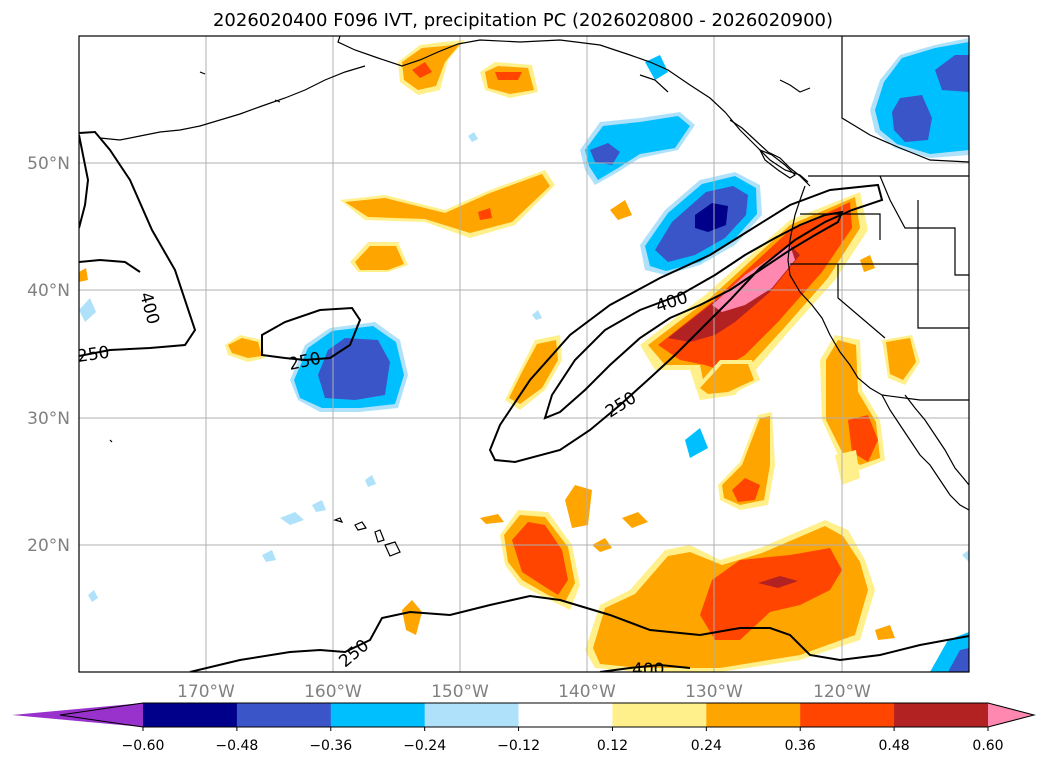 Image resolution: width=1047 pixels, height=765 pixels. Describe the element at coordinates (537, 315) in the screenshot. I see `precip-region-neg-small7` at that location.